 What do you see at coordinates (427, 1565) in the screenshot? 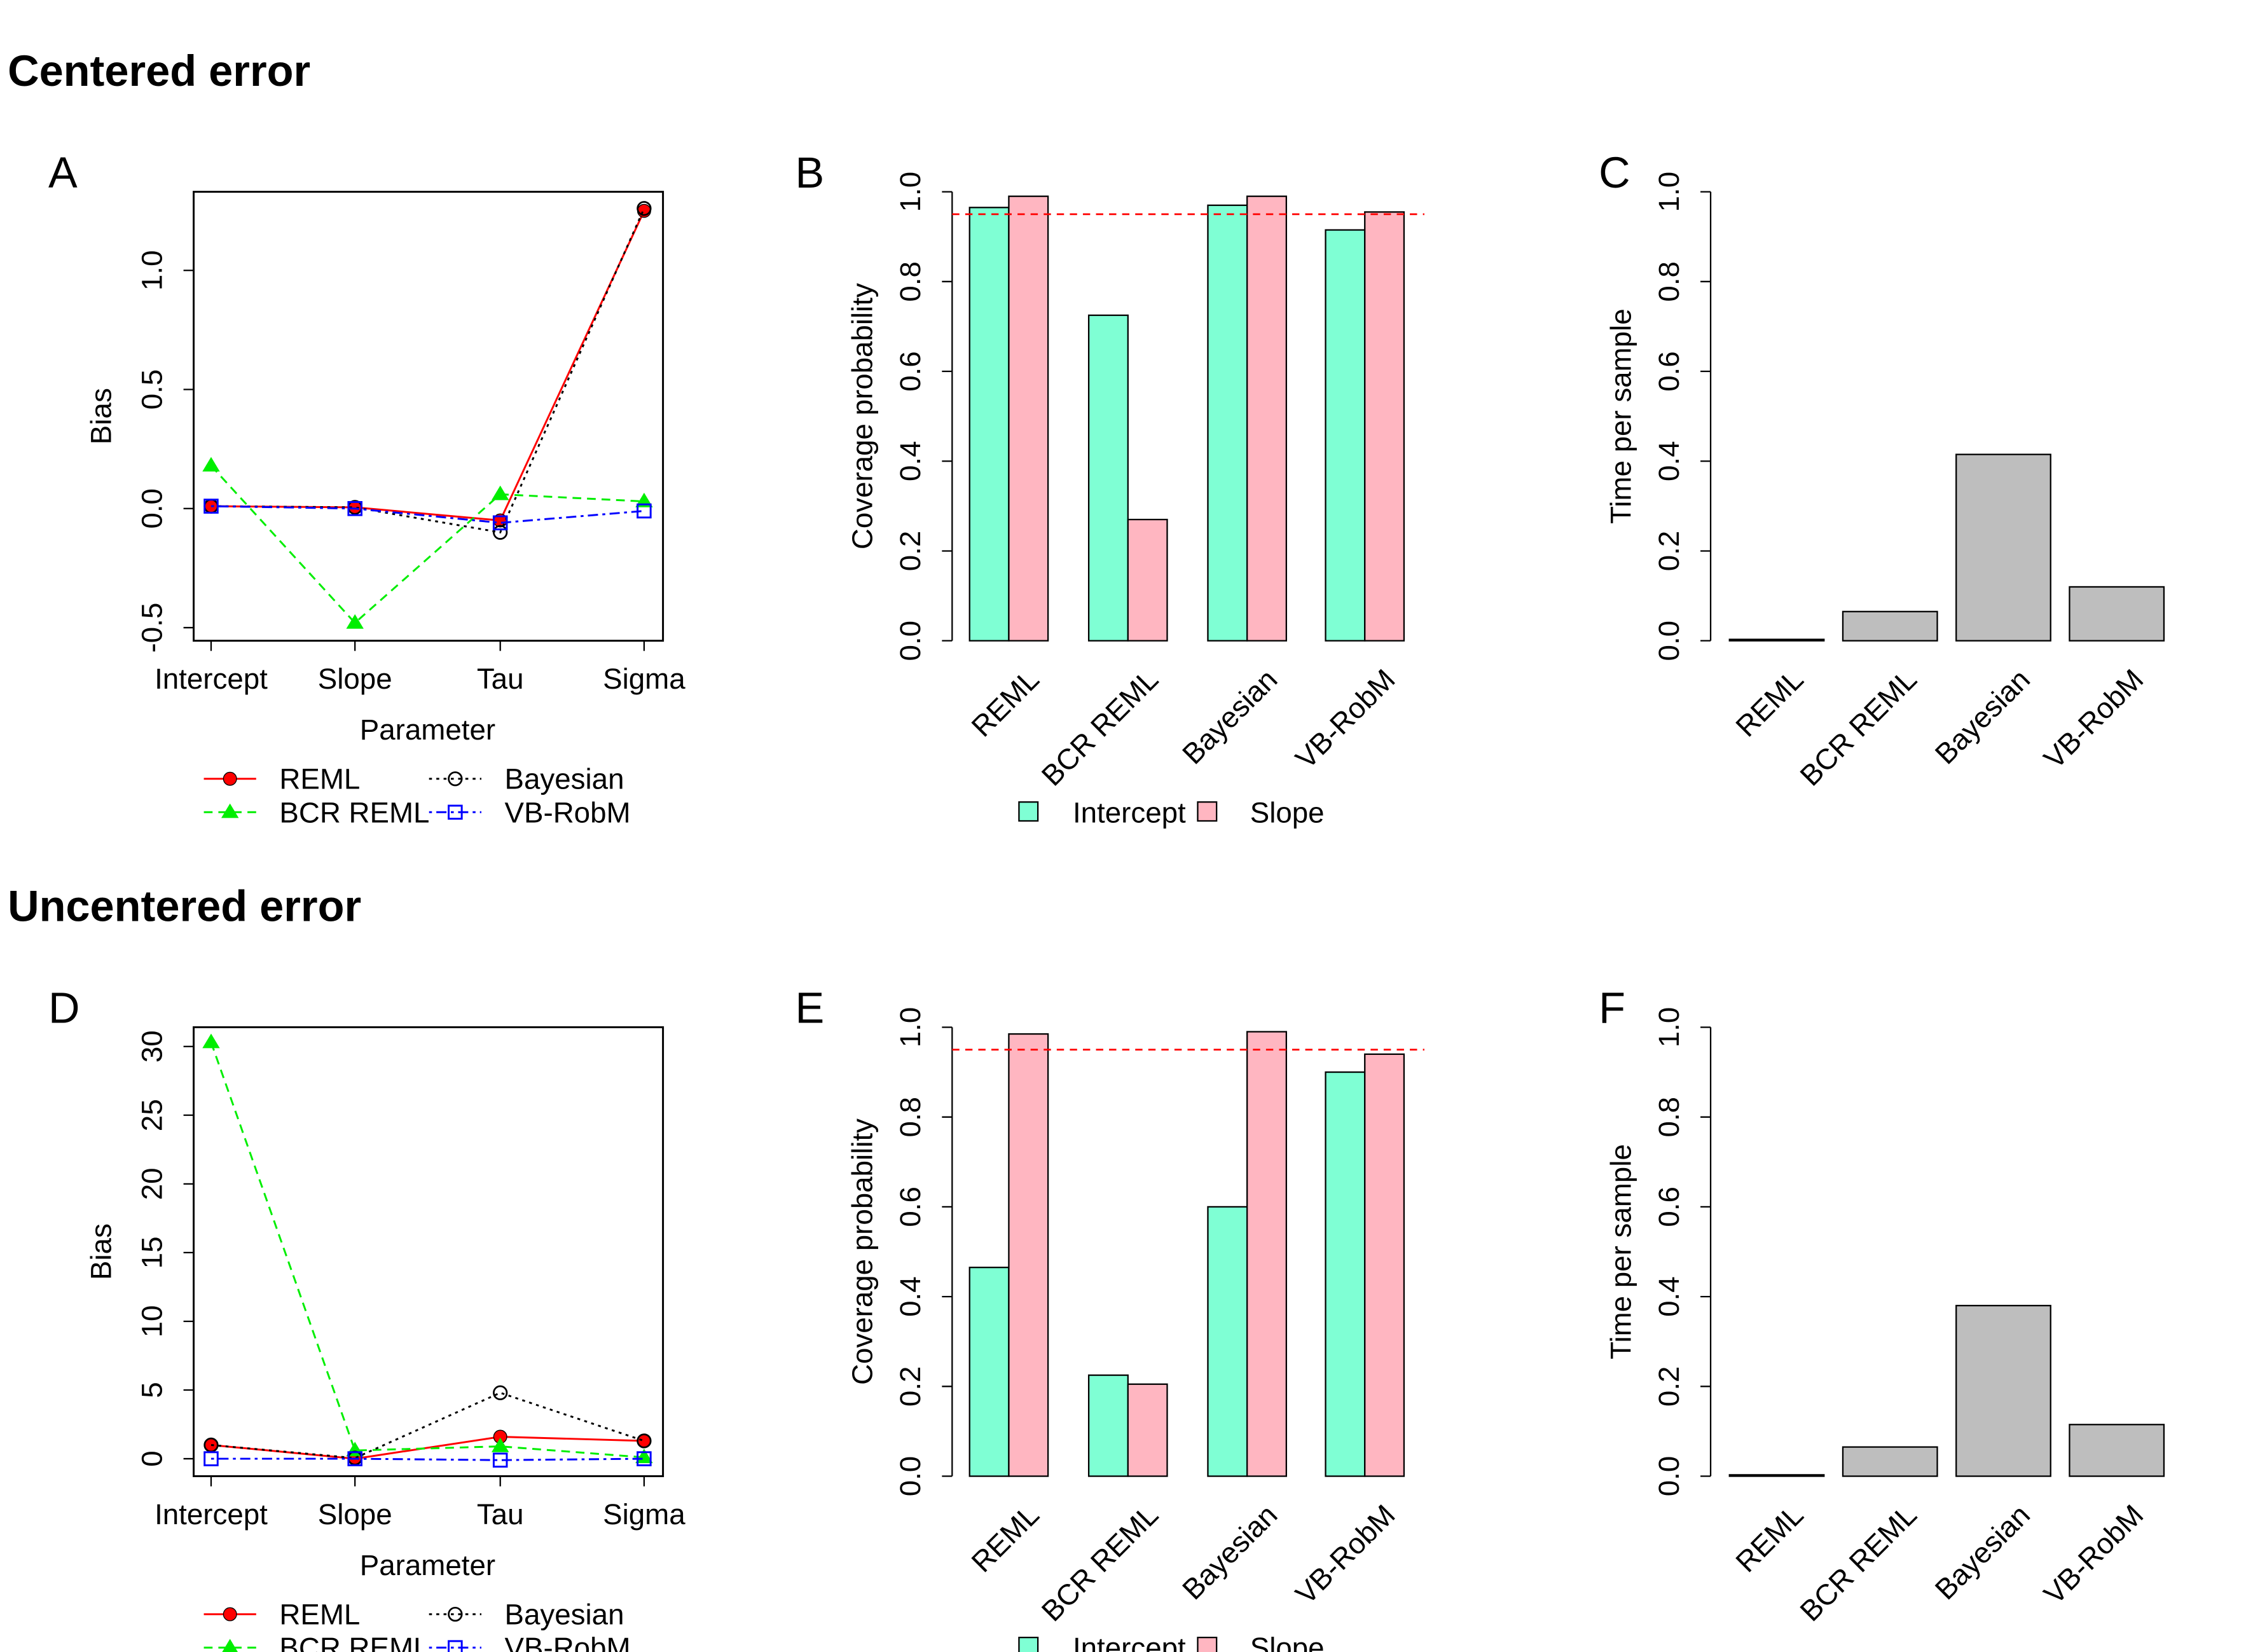
I see `x-axis-label: Parameter` at bounding box center [427, 1565].